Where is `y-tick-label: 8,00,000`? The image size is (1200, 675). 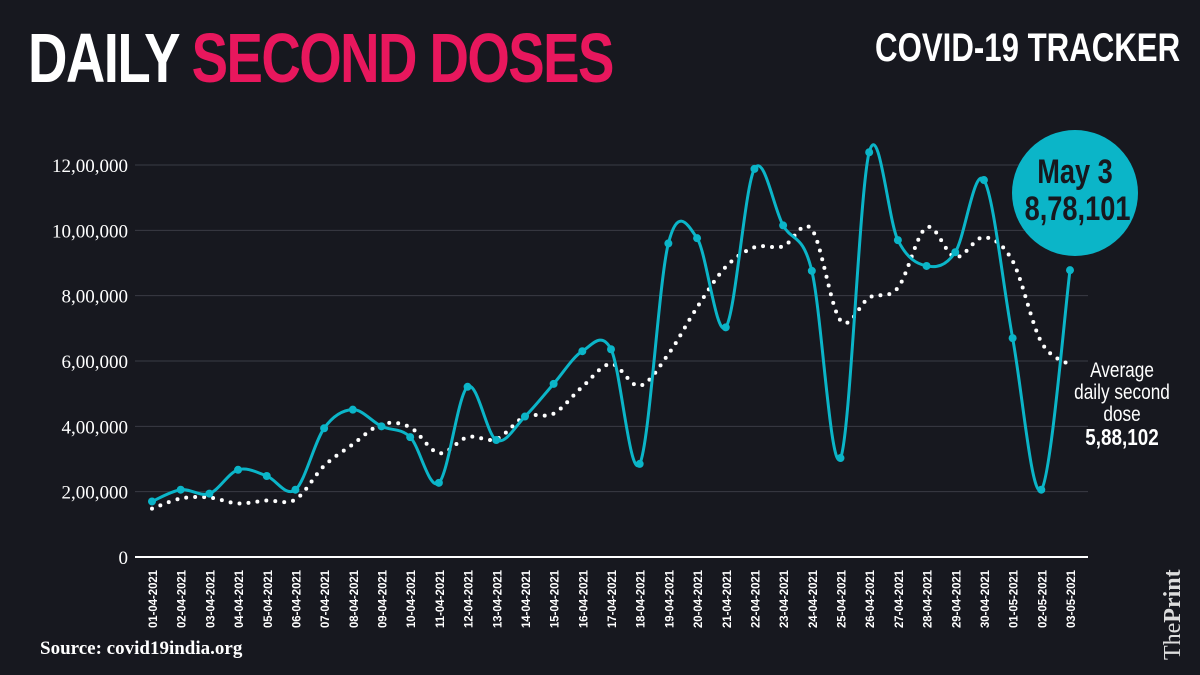
y-tick-label: 8,00,000 is located at coordinates (95, 297).